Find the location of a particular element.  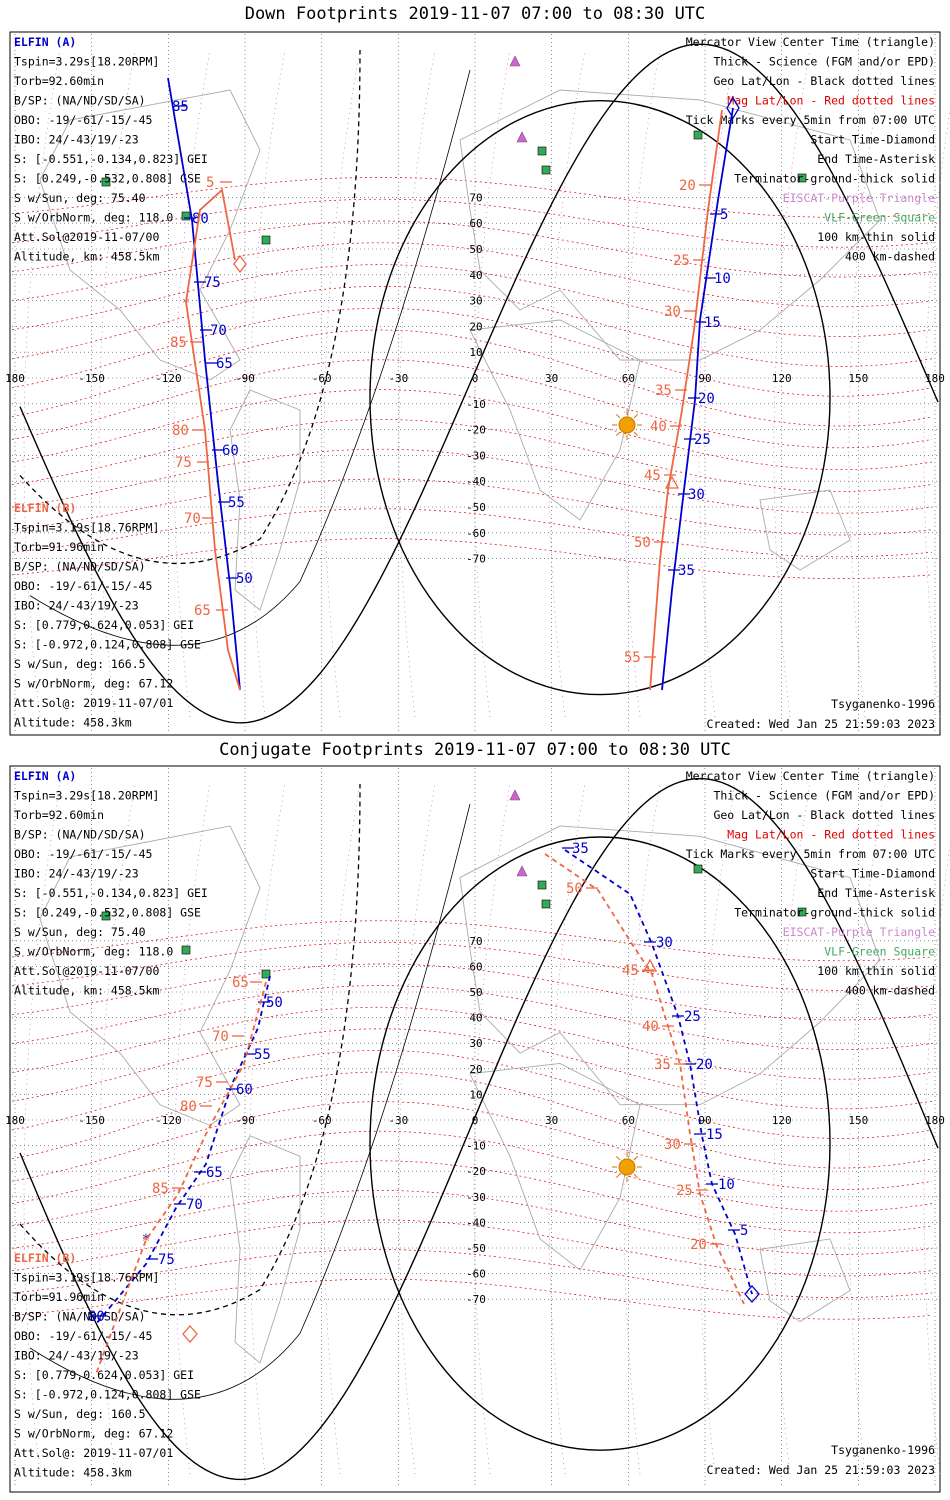

lat-tick-label: -30 is located at coordinates (476, 1197).